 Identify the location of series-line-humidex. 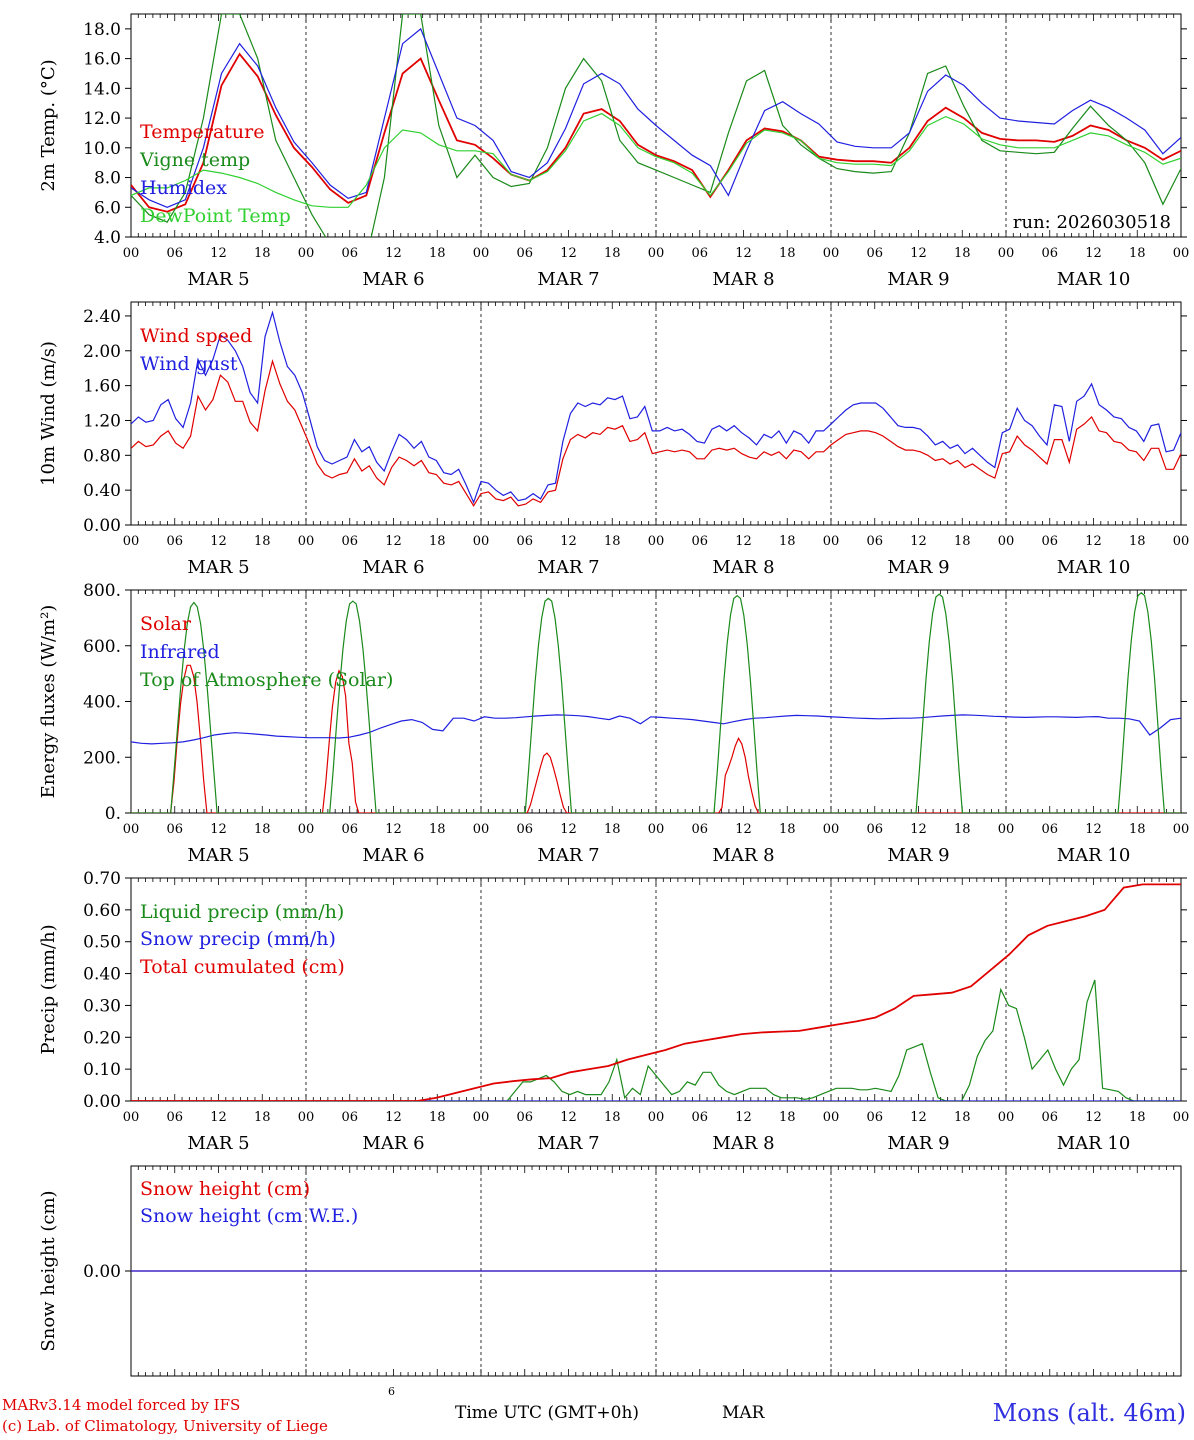
(656, 117).